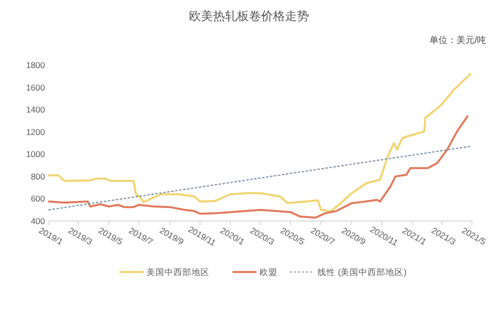  What do you see at coordinates (36, 131) in the screenshot?
I see `y-tick-label: 1200` at bounding box center [36, 131].